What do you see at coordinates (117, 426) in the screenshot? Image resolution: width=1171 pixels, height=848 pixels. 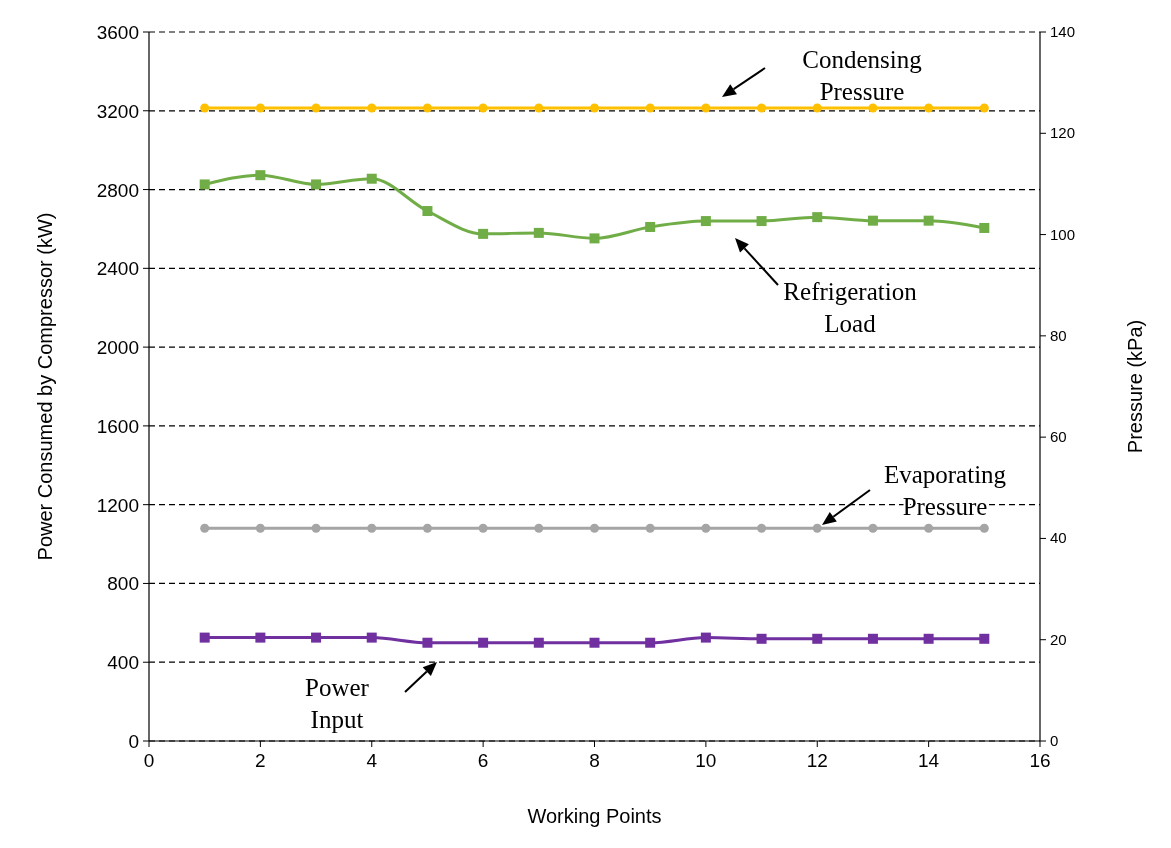 I see `y-tick-label: 1600` at bounding box center [117, 426].